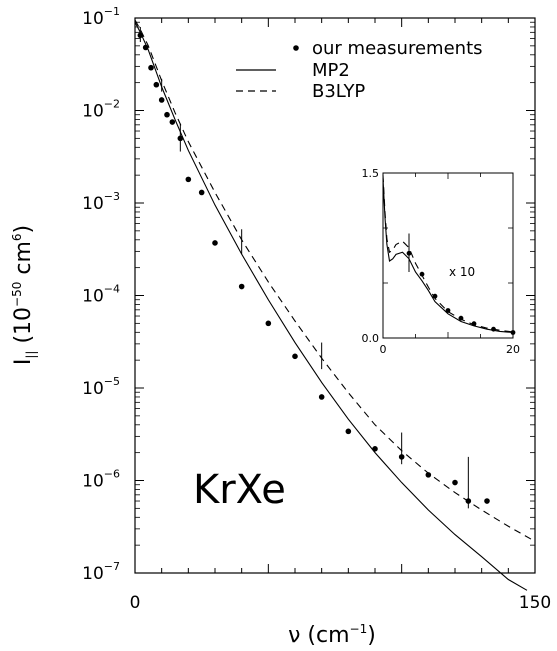  I want to click on inset-plot-area, so click(449, 255).